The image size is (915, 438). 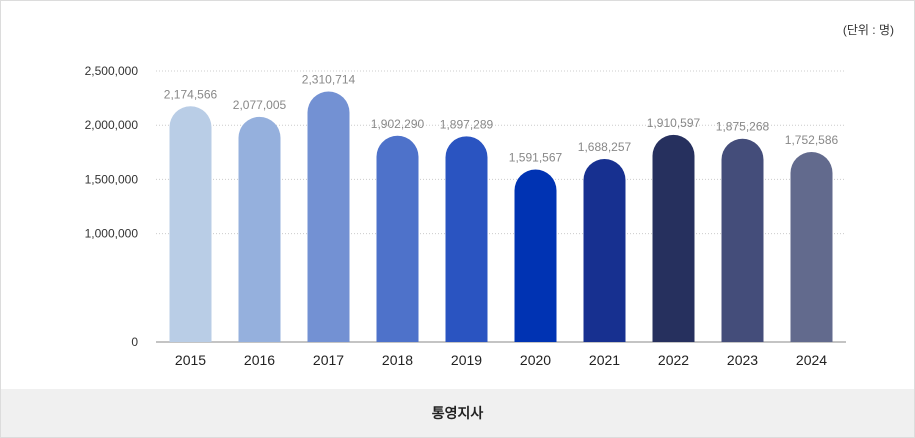 What do you see at coordinates (605, 147) in the screenshot?
I see `value-label-2021: 1,688,257` at bounding box center [605, 147].